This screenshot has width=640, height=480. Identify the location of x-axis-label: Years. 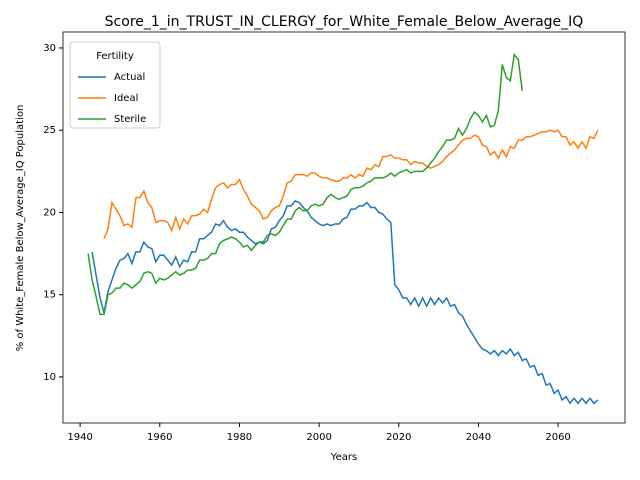
(343, 457).